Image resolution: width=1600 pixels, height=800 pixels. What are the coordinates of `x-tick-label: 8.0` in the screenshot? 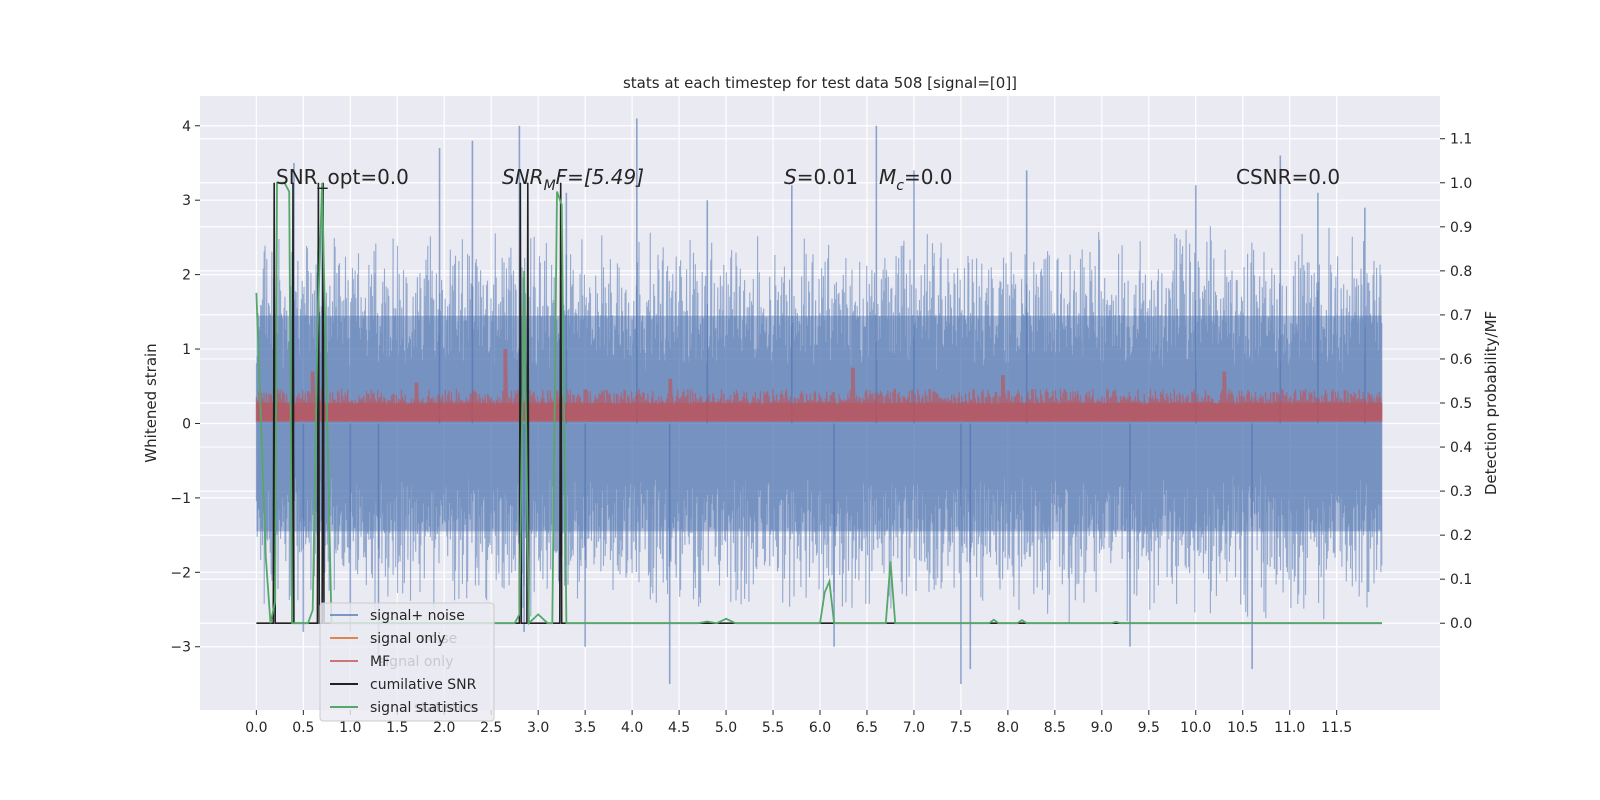 It's located at (1008, 728).